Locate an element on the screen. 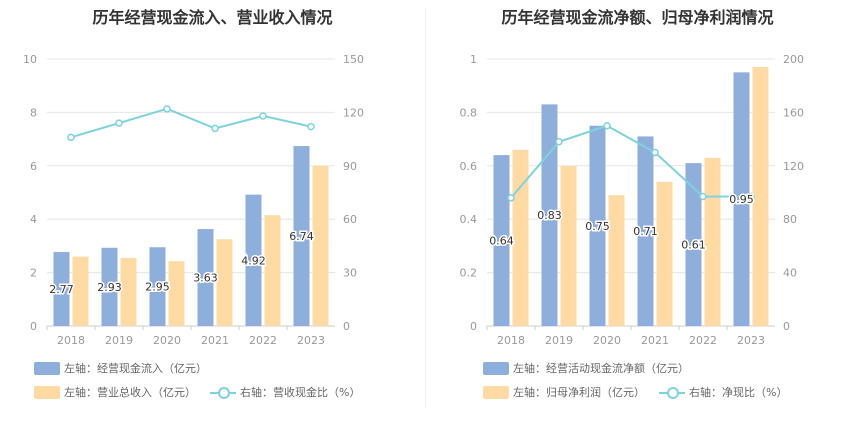 This screenshot has width=850, height=437. y-left-tick-label: 8 is located at coordinates (33, 112).